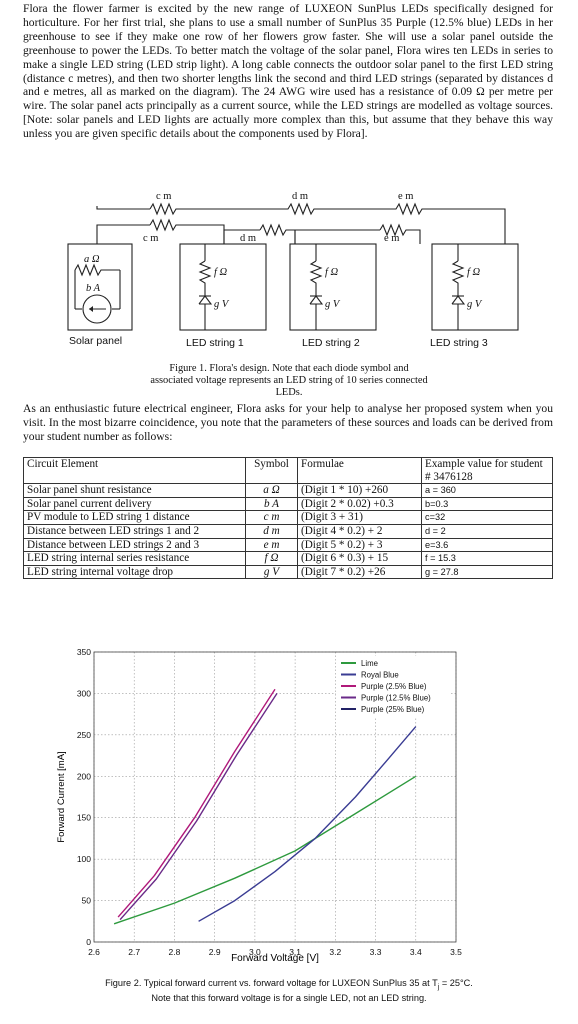  Describe the element at coordinates (475, 304) in the screenshot. I see `label-g-3: g V` at that location.